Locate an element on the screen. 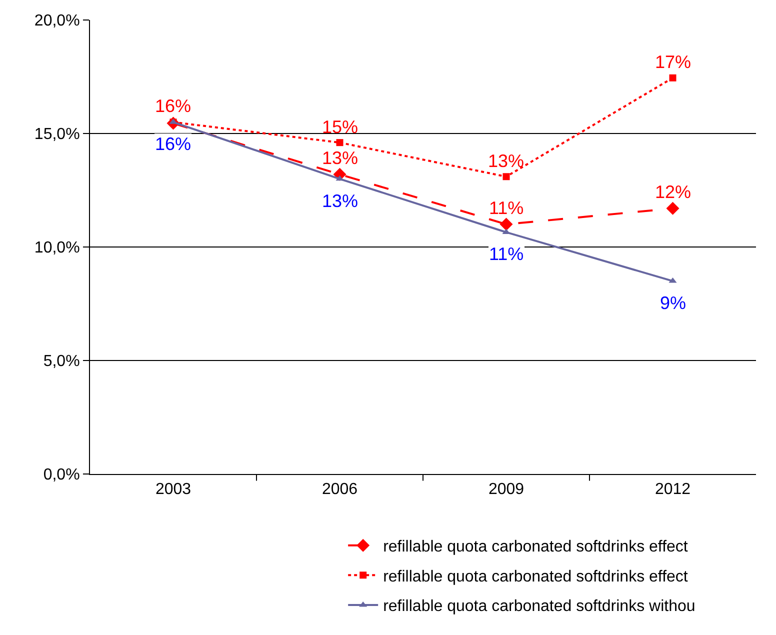 This screenshot has width=776, height=635. y-tick-label: 0,0% is located at coordinates (61, 475).